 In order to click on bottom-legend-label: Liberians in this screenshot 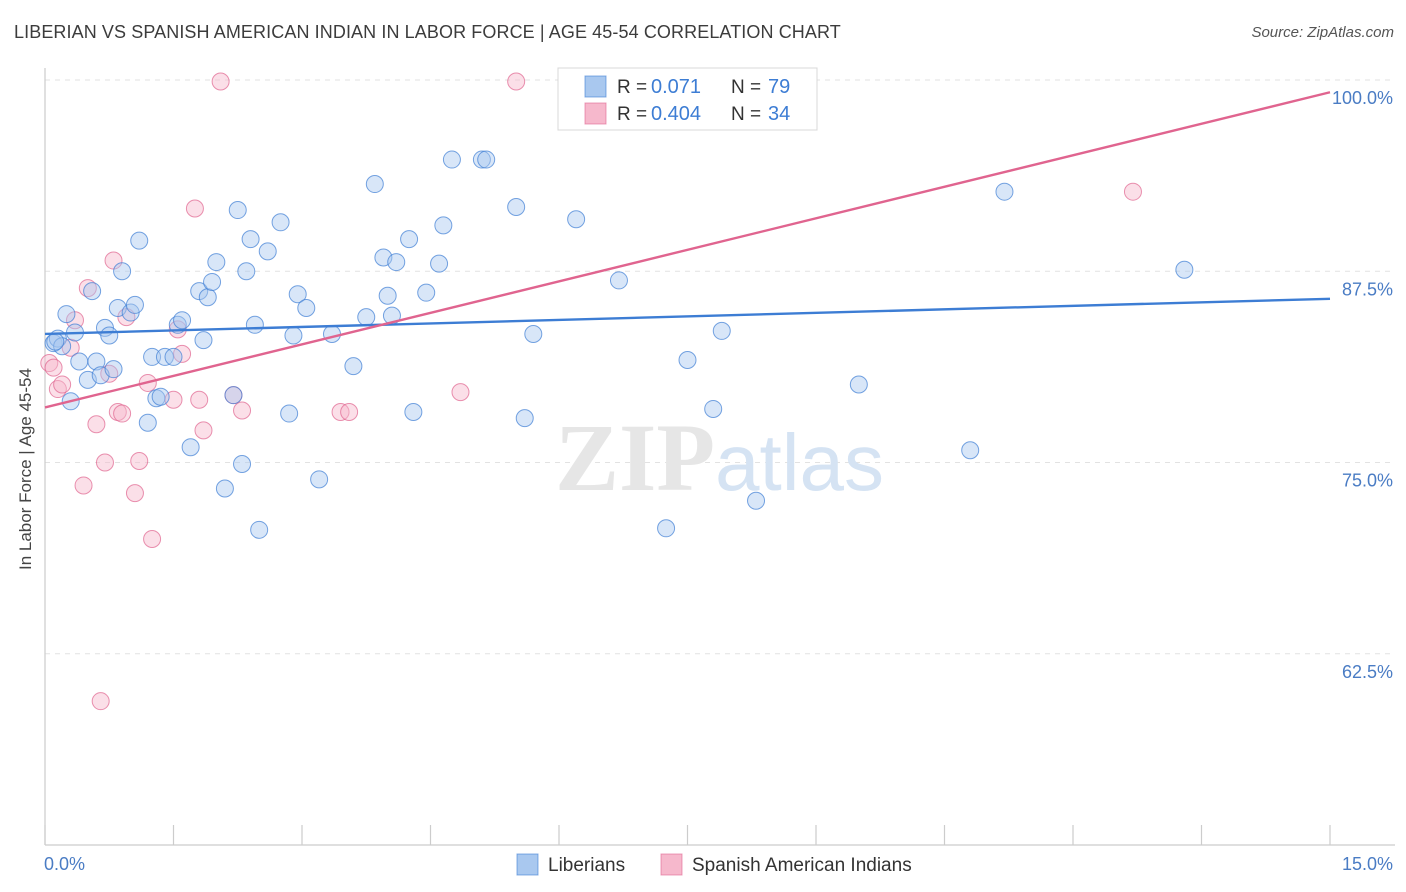, I will do `click(586, 865)`.